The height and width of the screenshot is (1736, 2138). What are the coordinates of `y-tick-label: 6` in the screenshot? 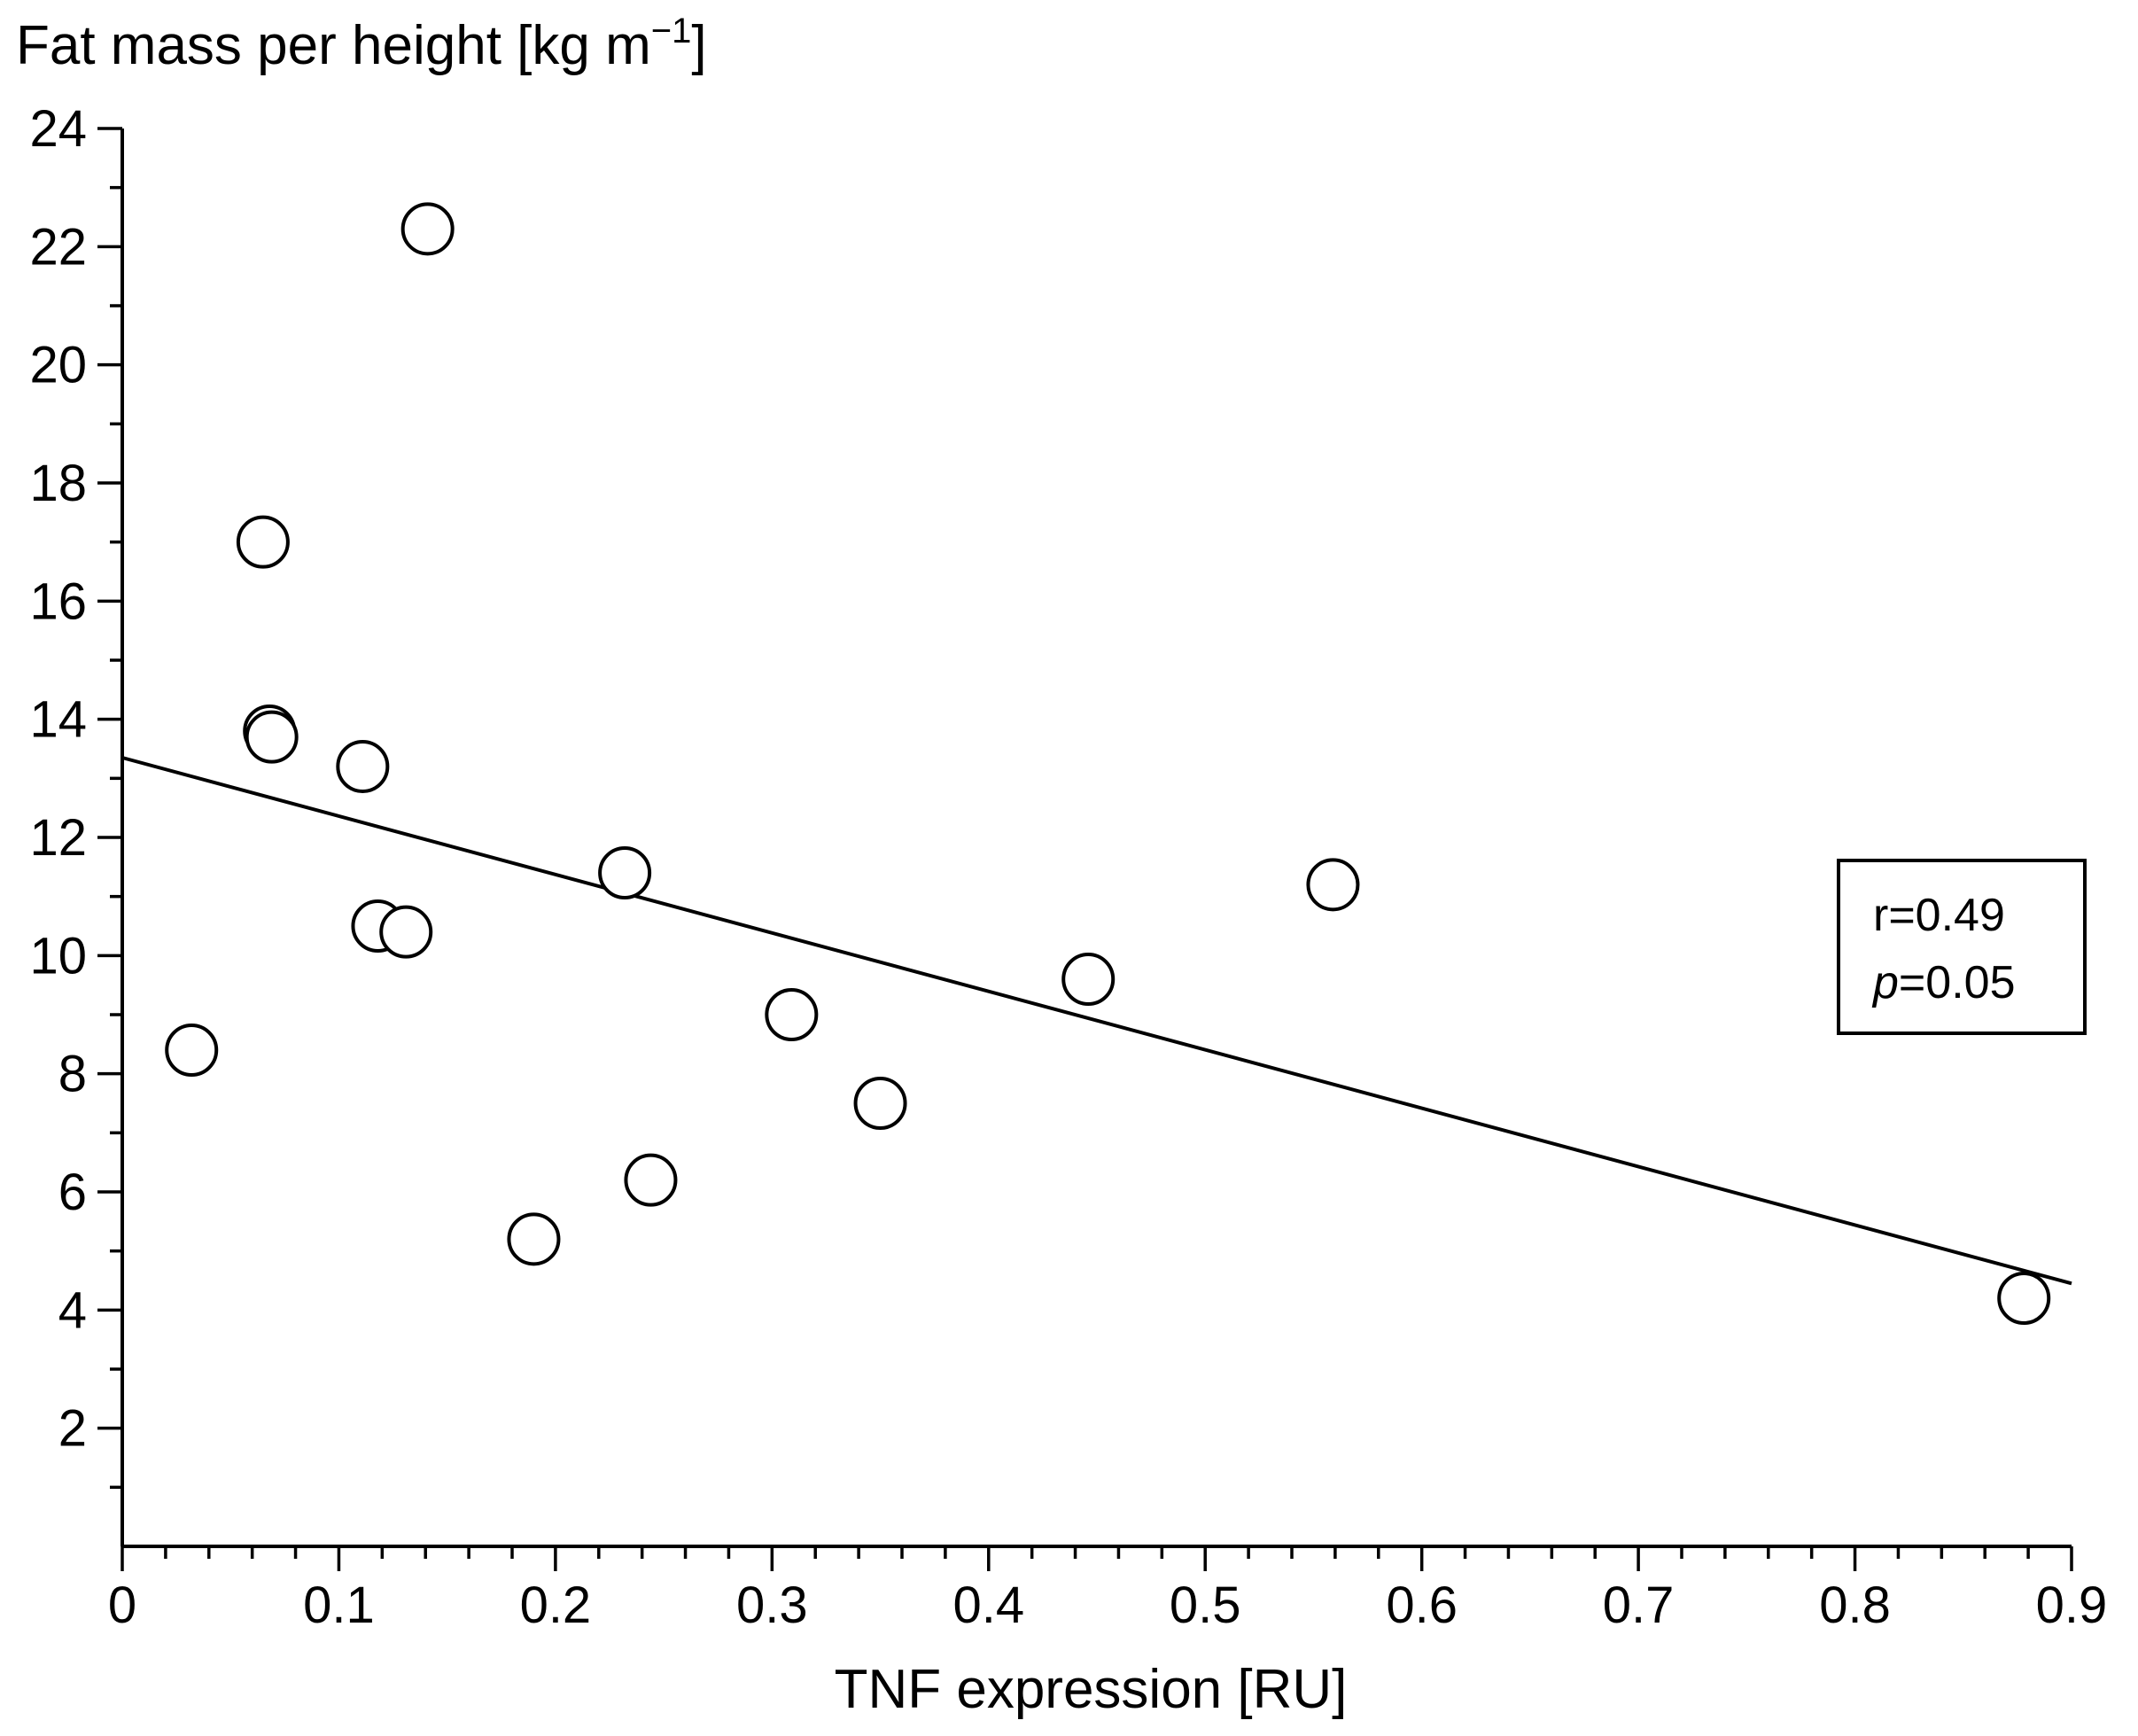 It's located at (72, 1192).